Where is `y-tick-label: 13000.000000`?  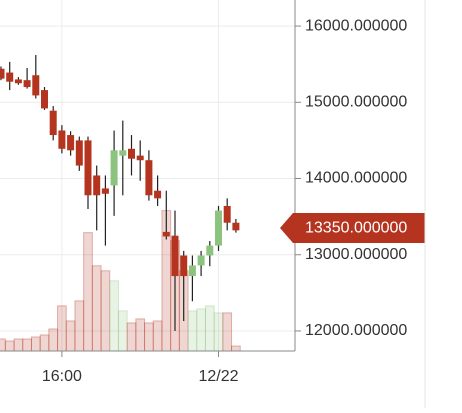
y-tick-label: 13000.000000 is located at coordinates (356, 254).